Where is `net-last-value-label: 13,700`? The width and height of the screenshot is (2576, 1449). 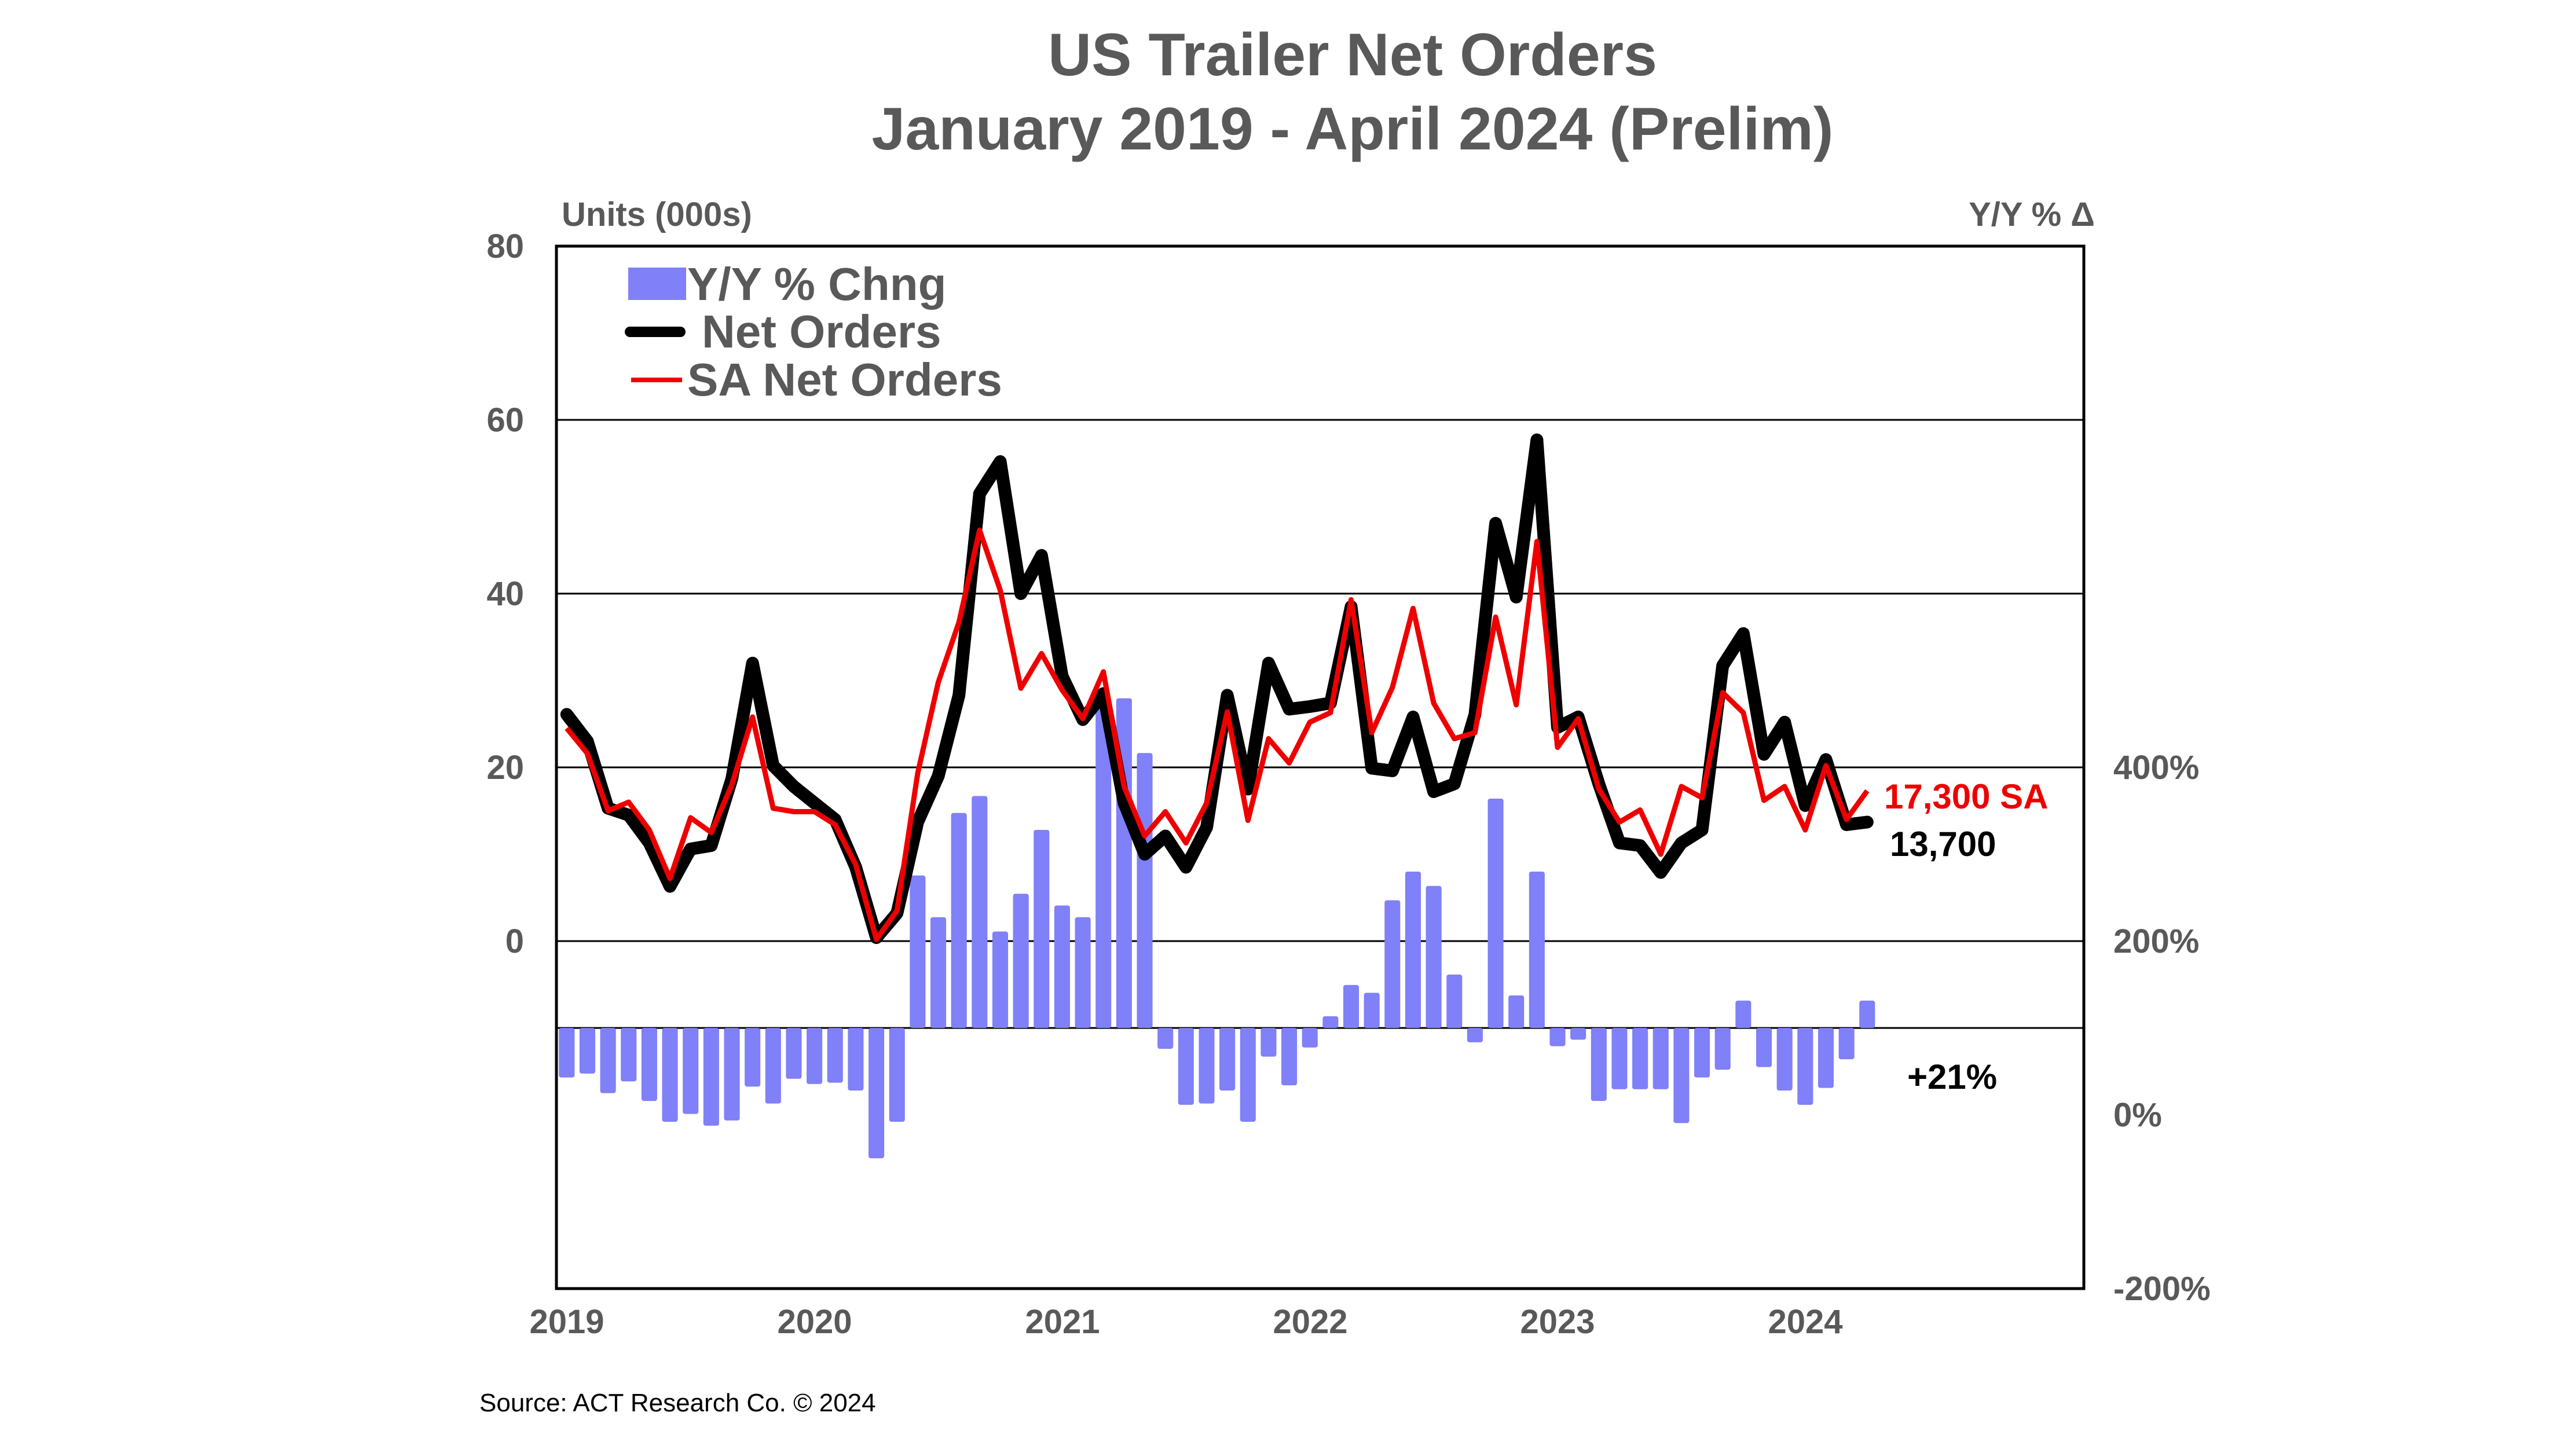
net-last-value-label: 13,700 is located at coordinates (1943, 844).